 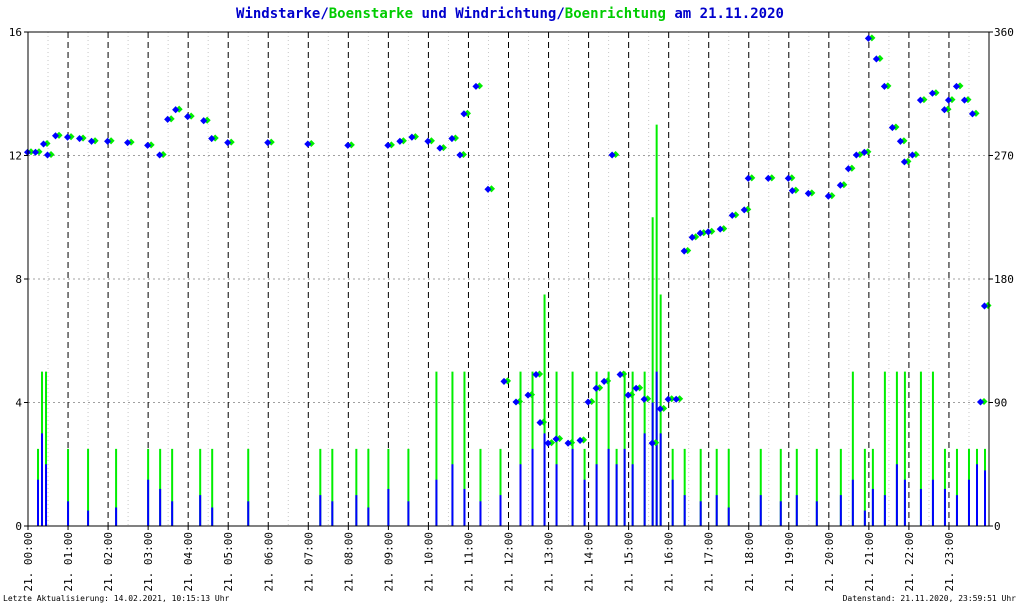 I want to click on title-slash-2: /, so click(x=560, y=14).